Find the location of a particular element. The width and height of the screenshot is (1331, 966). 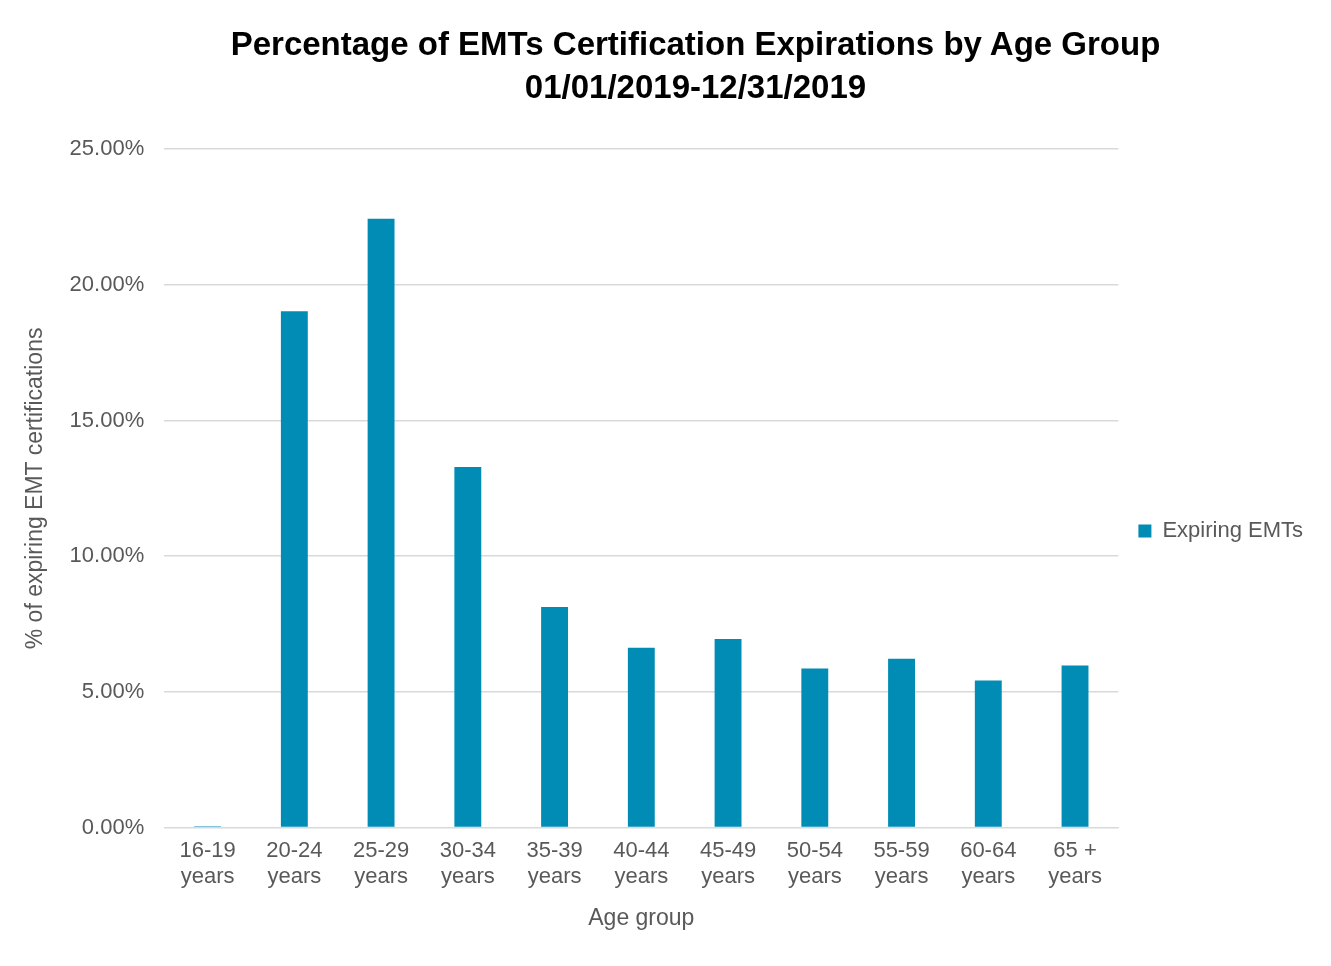

x-axis-title: Age group is located at coordinates (641, 916).